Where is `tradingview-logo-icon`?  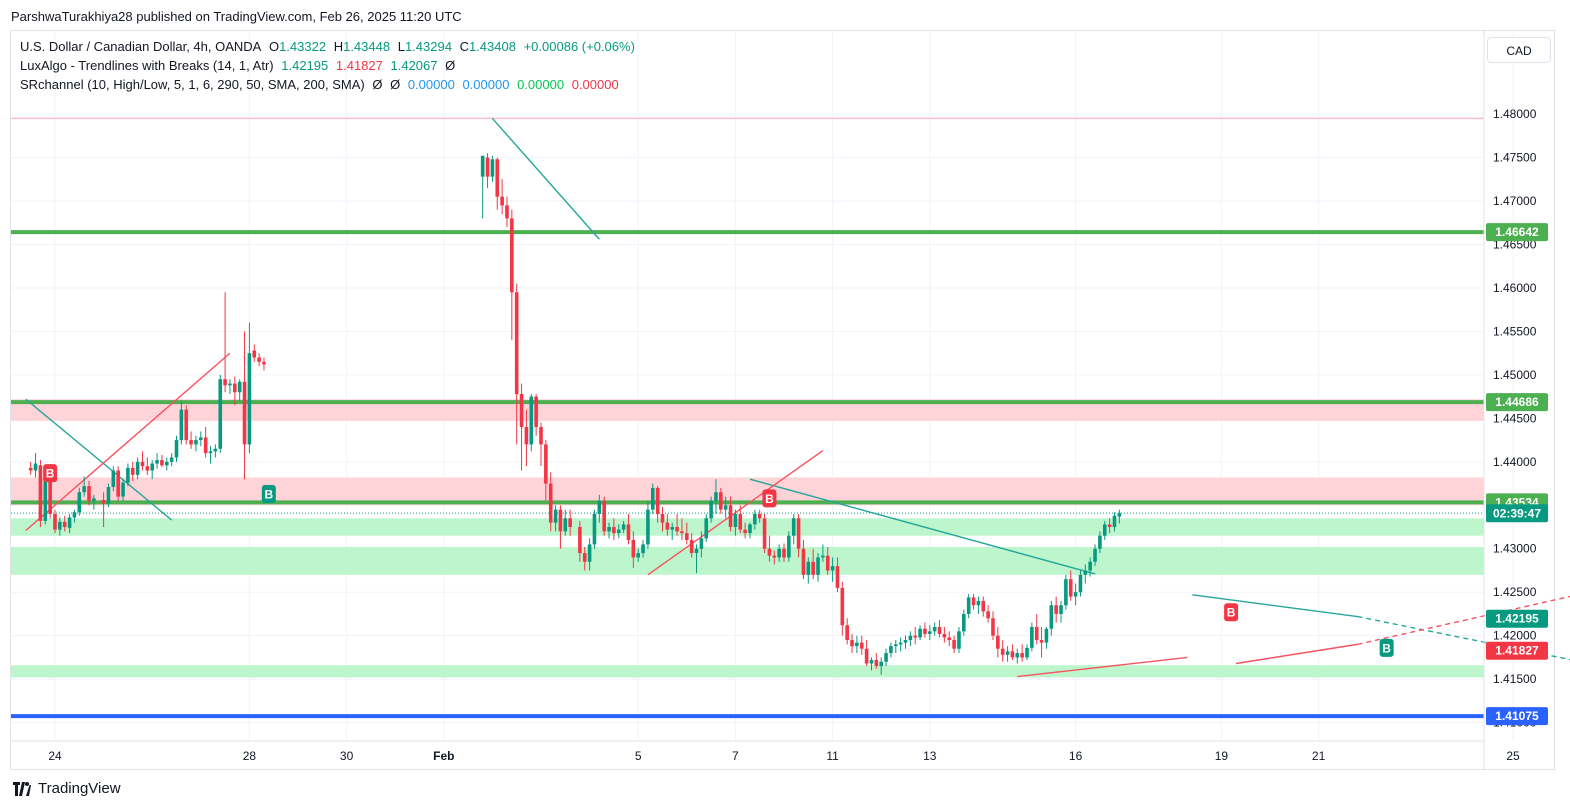
tradingview-logo-icon is located at coordinates (22, 788).